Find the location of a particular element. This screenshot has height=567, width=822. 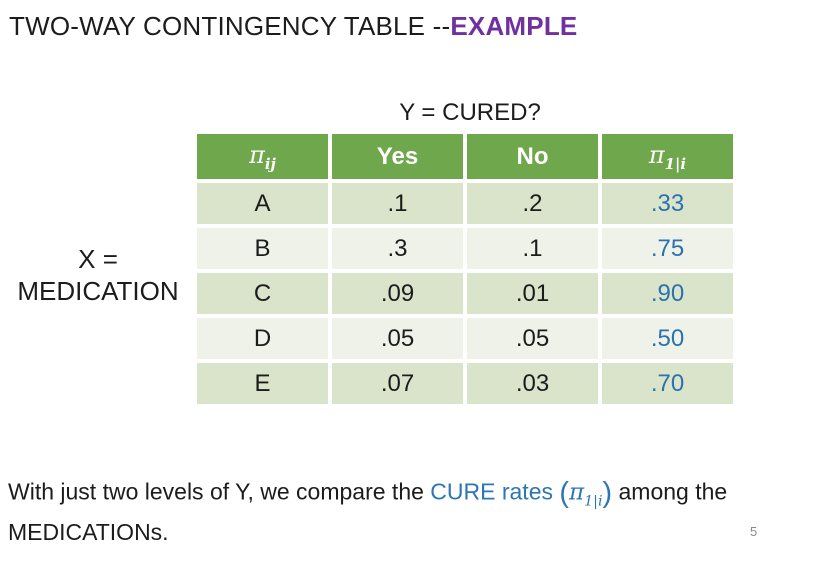

rate-value-cell: .50 is located at coordinates (667, 338).